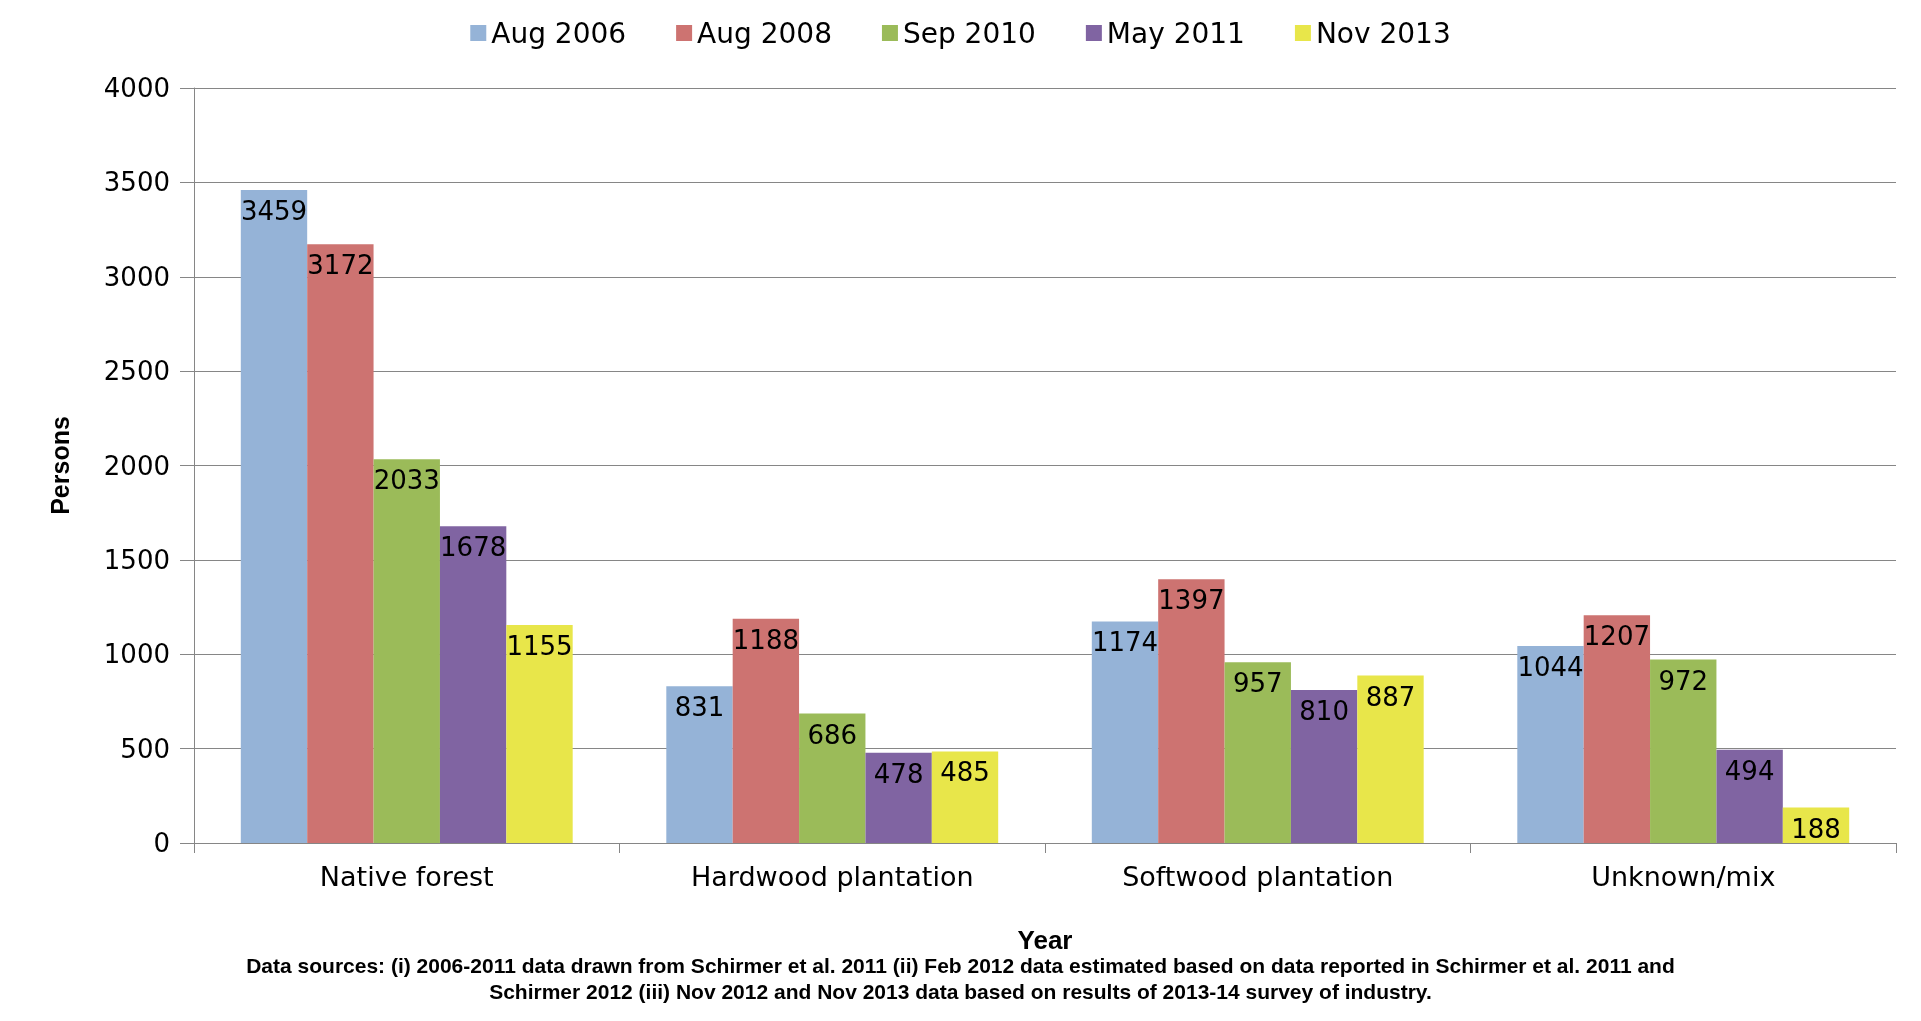  Describe the element at coordinates (1550, 666) in the screenshot. I see `data-label: 1044` at that location.